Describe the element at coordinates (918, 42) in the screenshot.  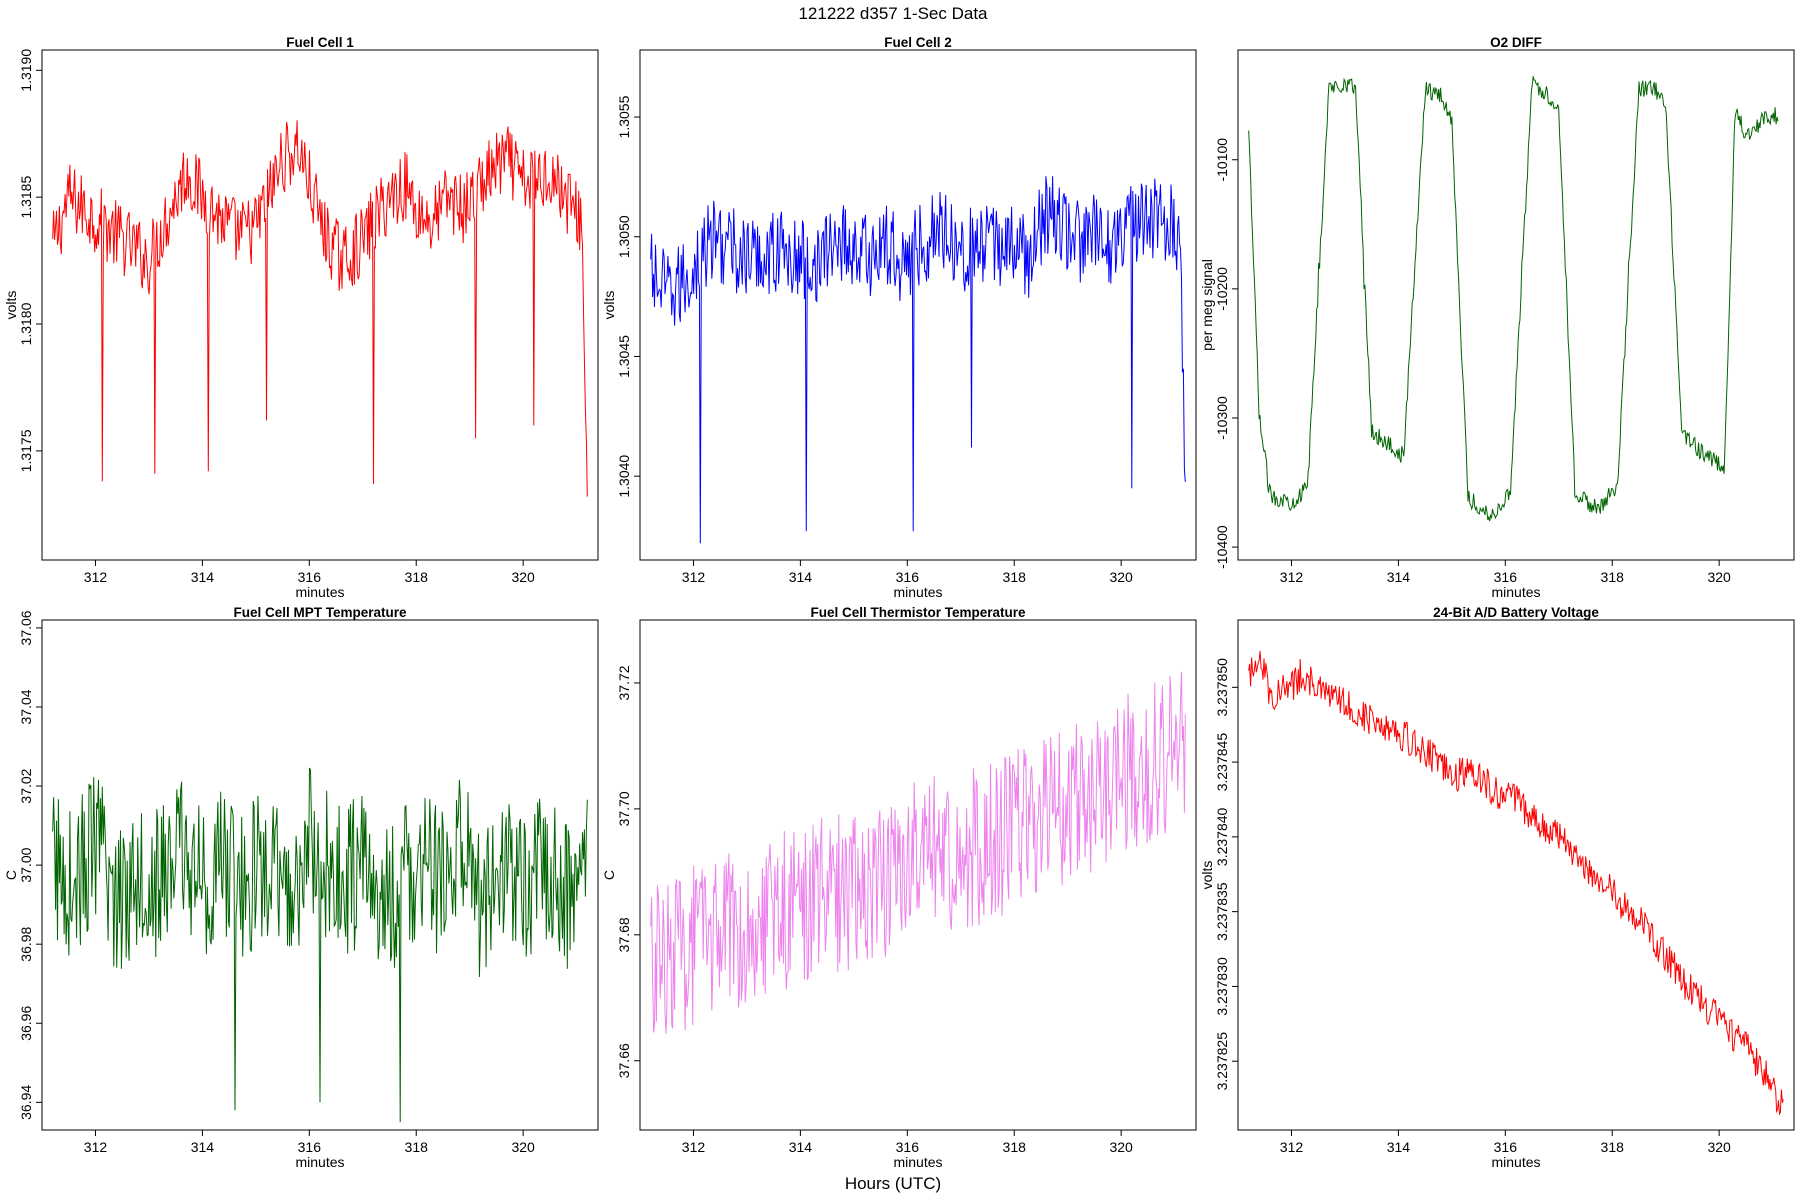
I see `panel-title: Fuel Cell 2` at that location.